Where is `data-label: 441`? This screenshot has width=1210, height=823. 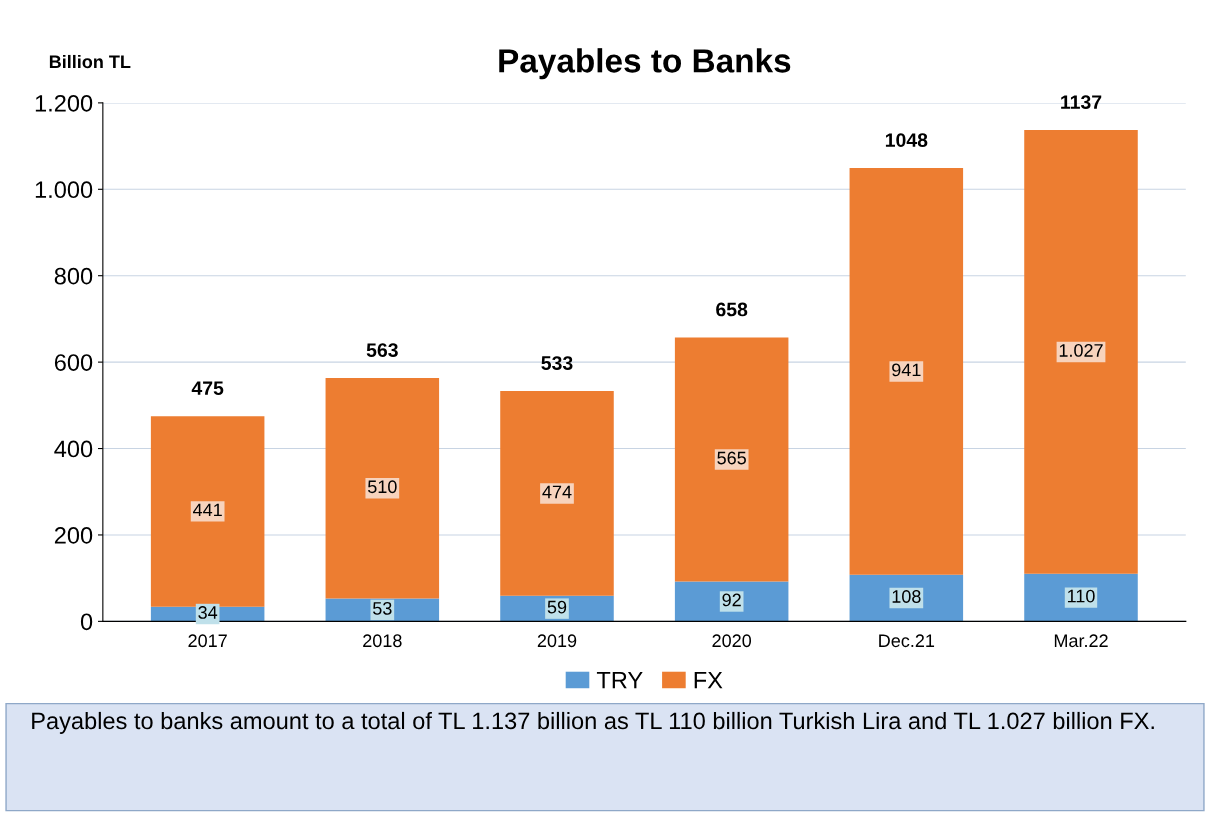 data-label: 441 is located at coordinates (207, 510).